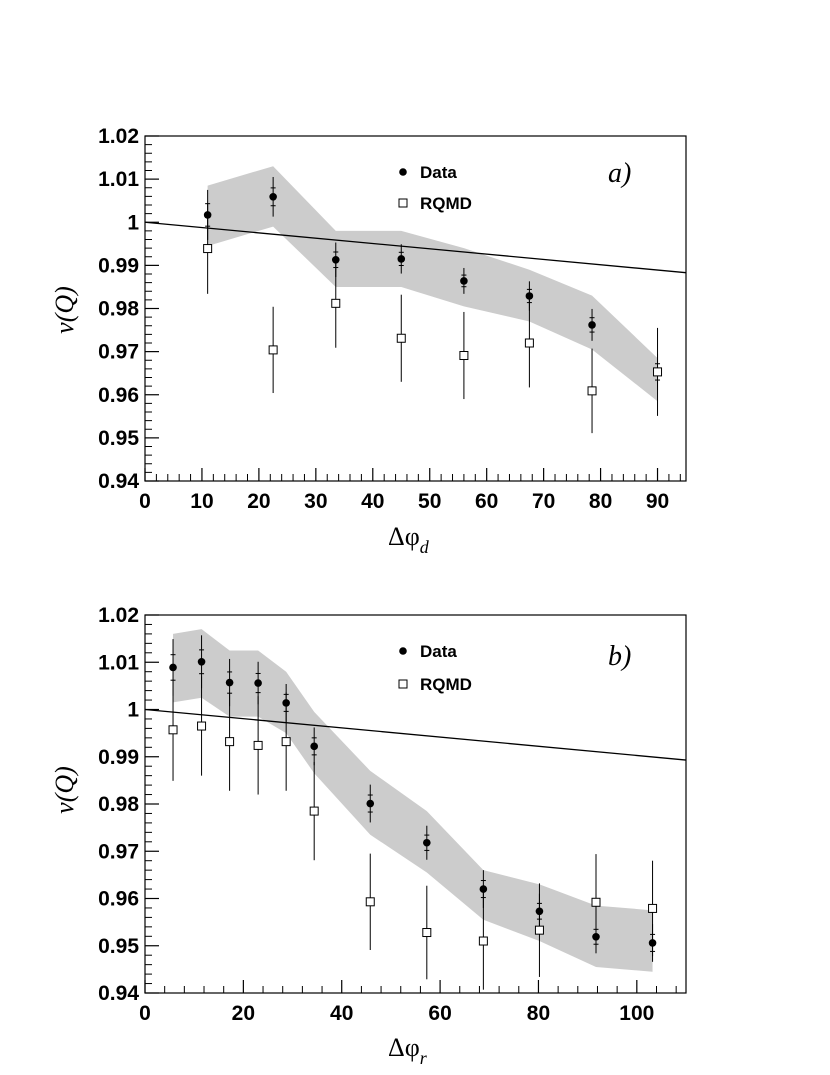 This screenshot has width=830, height=1075. I want to click on panel-a-legend-rqmd-marker, so click(403, 203).